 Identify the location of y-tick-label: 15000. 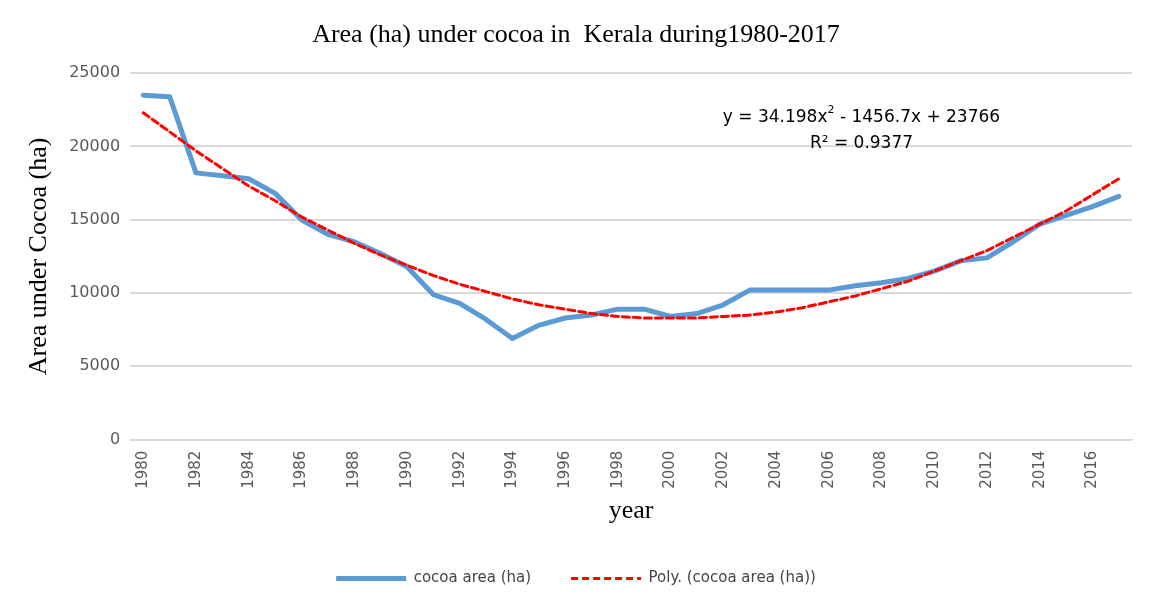
(95, 218).